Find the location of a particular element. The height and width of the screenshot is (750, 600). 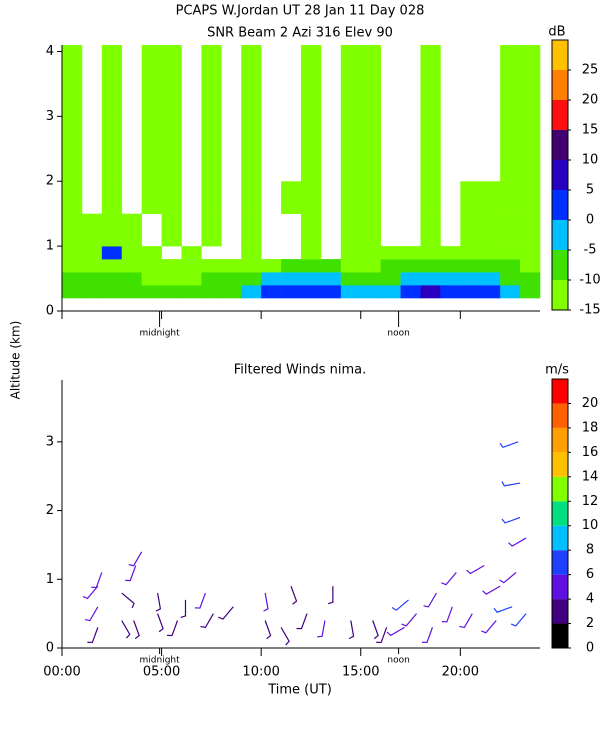

annotation: noon is located at coordinates (398, 661).